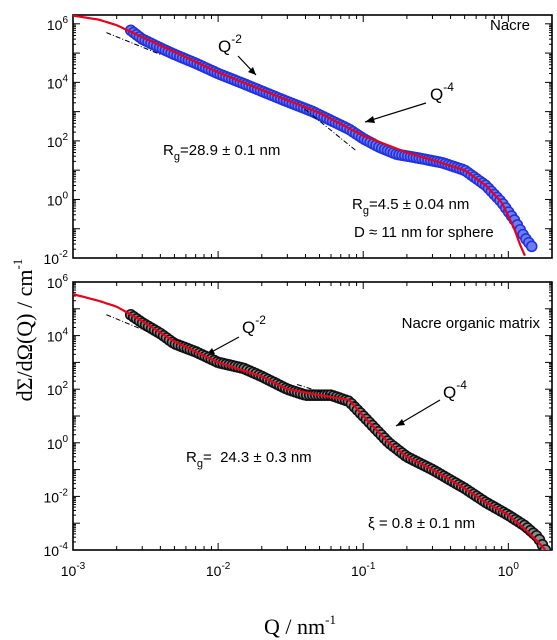 This screenshot has height=640, width=557. I want to click on bottom-y-tick-label: 10⁰, so click(58, 443).